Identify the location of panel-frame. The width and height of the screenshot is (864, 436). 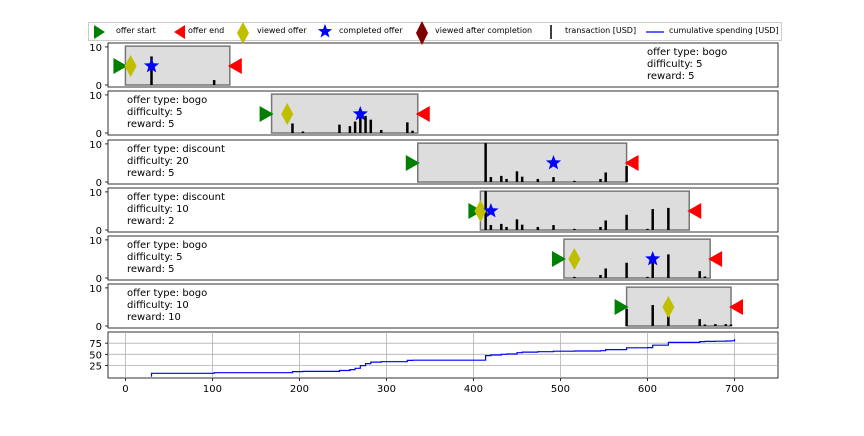
(443, 113).